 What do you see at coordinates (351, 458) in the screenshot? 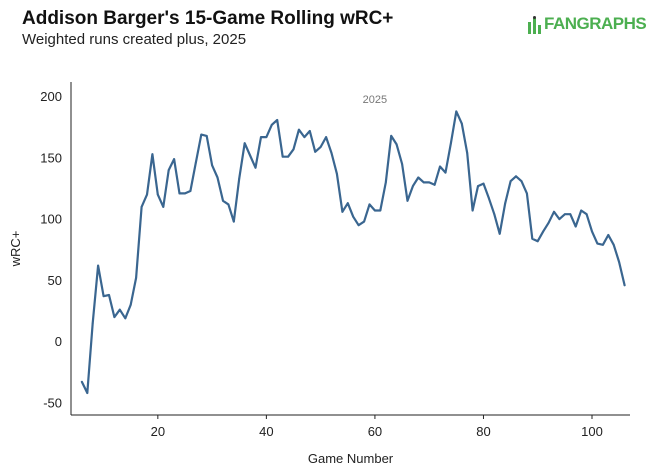
I see `x-axis-label: Game Number` at bounding box center [351, 458].